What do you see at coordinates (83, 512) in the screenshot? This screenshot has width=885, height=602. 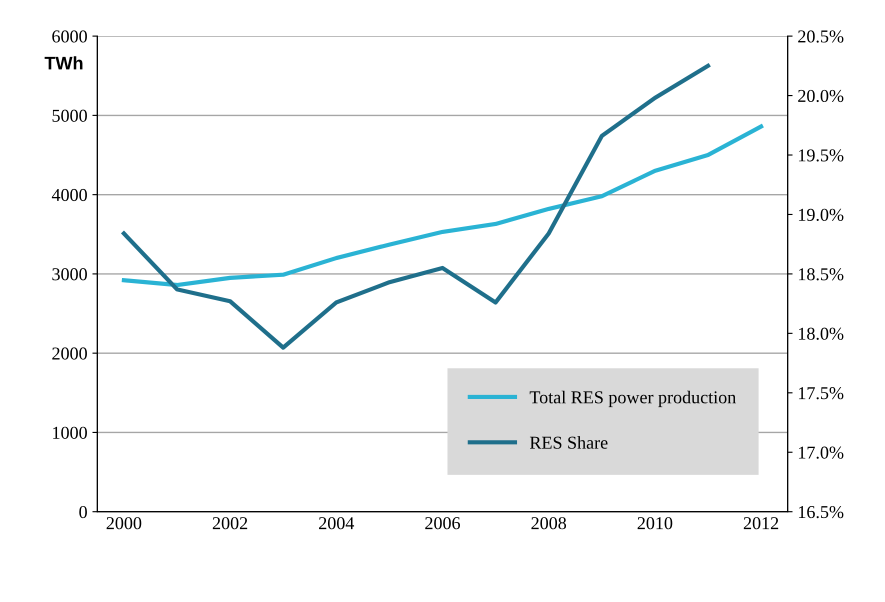 I see `y-tick-label: 0` at bounding box center [83, 512].